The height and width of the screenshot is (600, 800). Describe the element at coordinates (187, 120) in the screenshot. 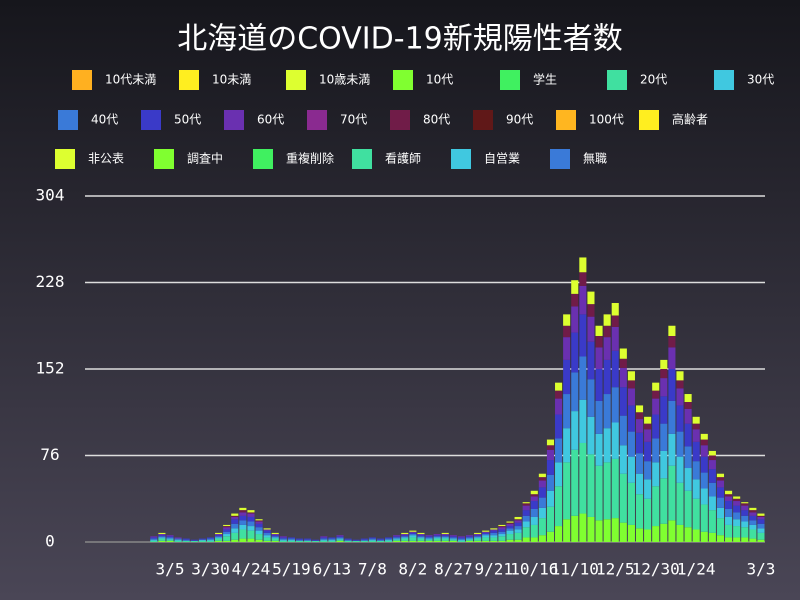

I see `legend-label: 50代` at that location.